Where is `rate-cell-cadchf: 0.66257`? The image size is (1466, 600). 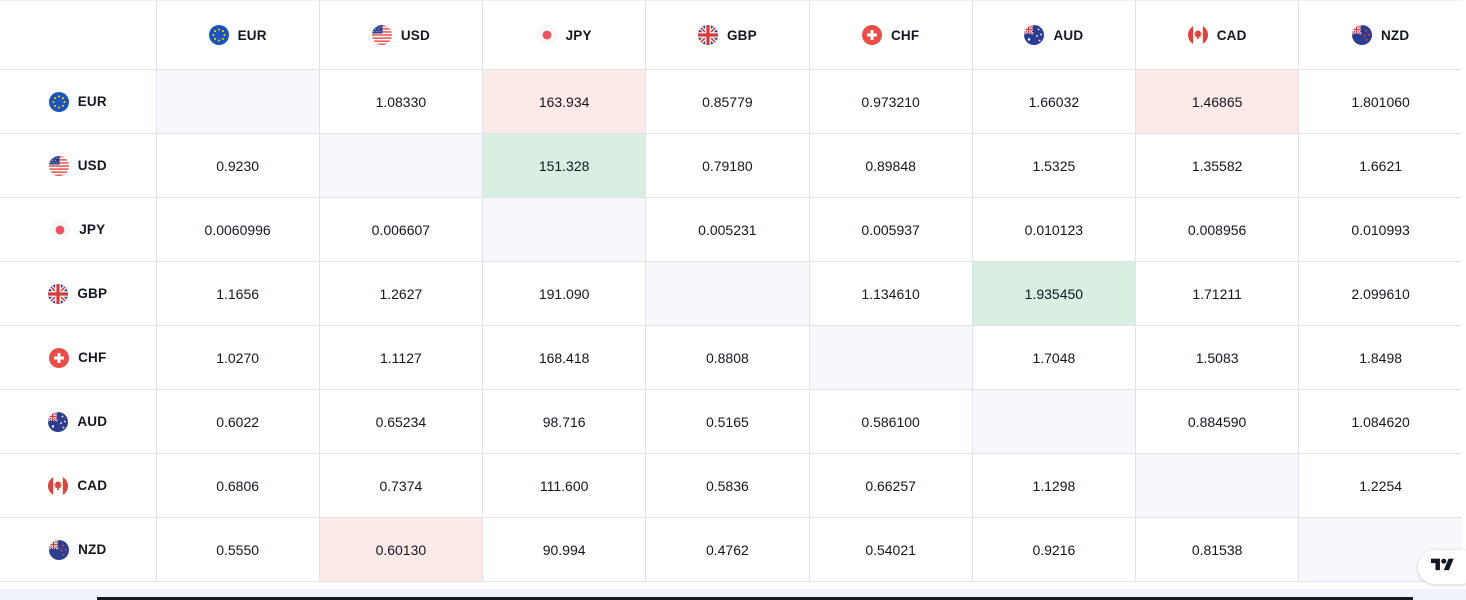 rate-cell-cadchf: 0.66257 is located at coordinates (891, 485).